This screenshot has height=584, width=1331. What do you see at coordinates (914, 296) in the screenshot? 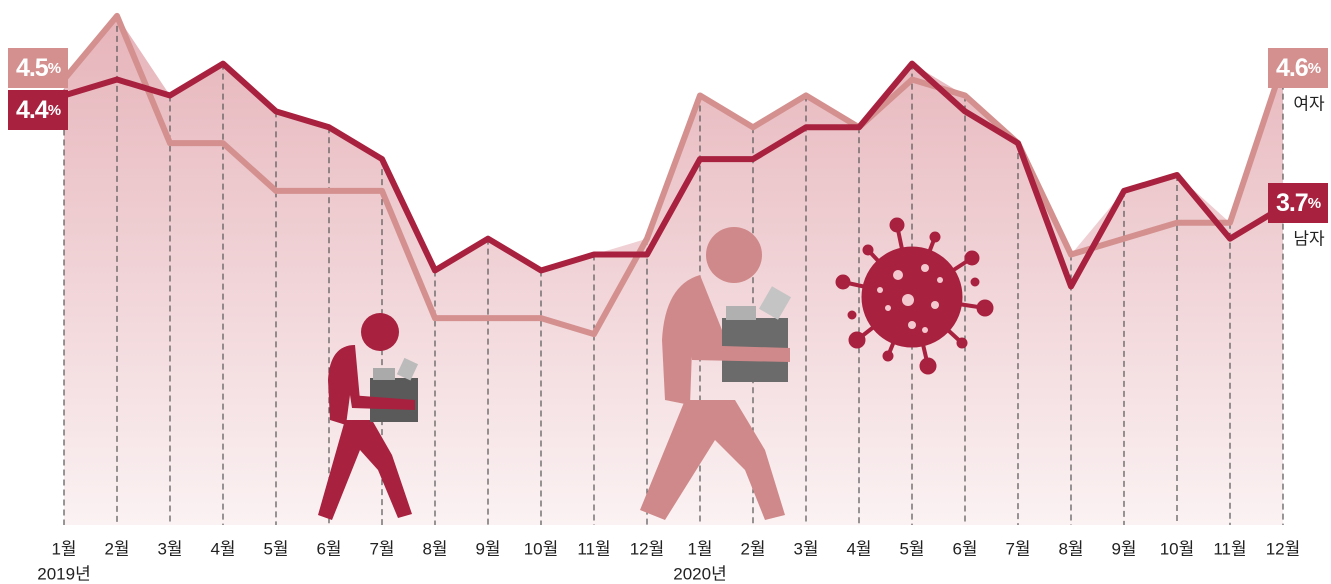
I see `virus` at bounding box center [914, 296].